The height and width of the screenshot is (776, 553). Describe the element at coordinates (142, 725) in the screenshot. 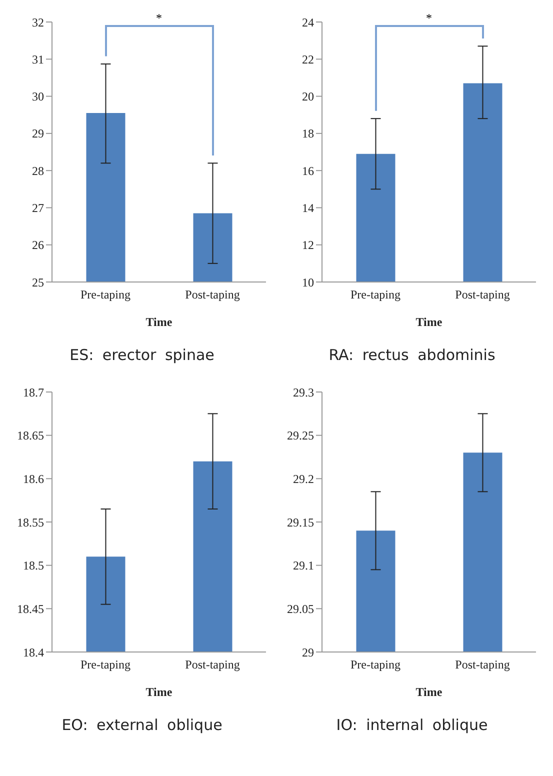

I see `text: EO: external oblique` at that location.